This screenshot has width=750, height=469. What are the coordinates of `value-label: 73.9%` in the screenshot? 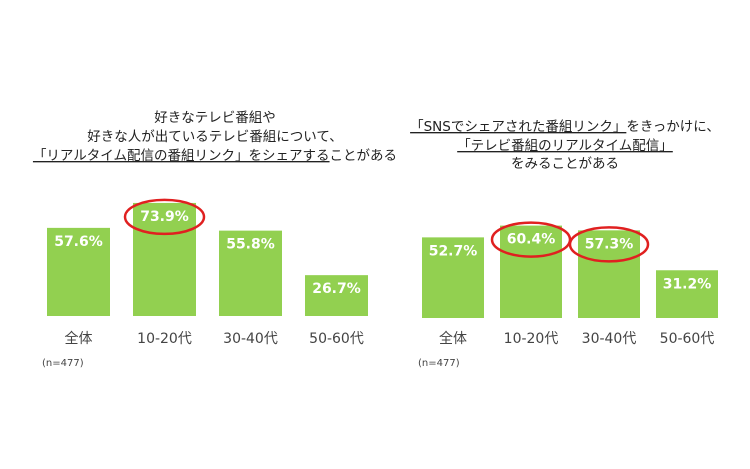 It's located at (164, 217).